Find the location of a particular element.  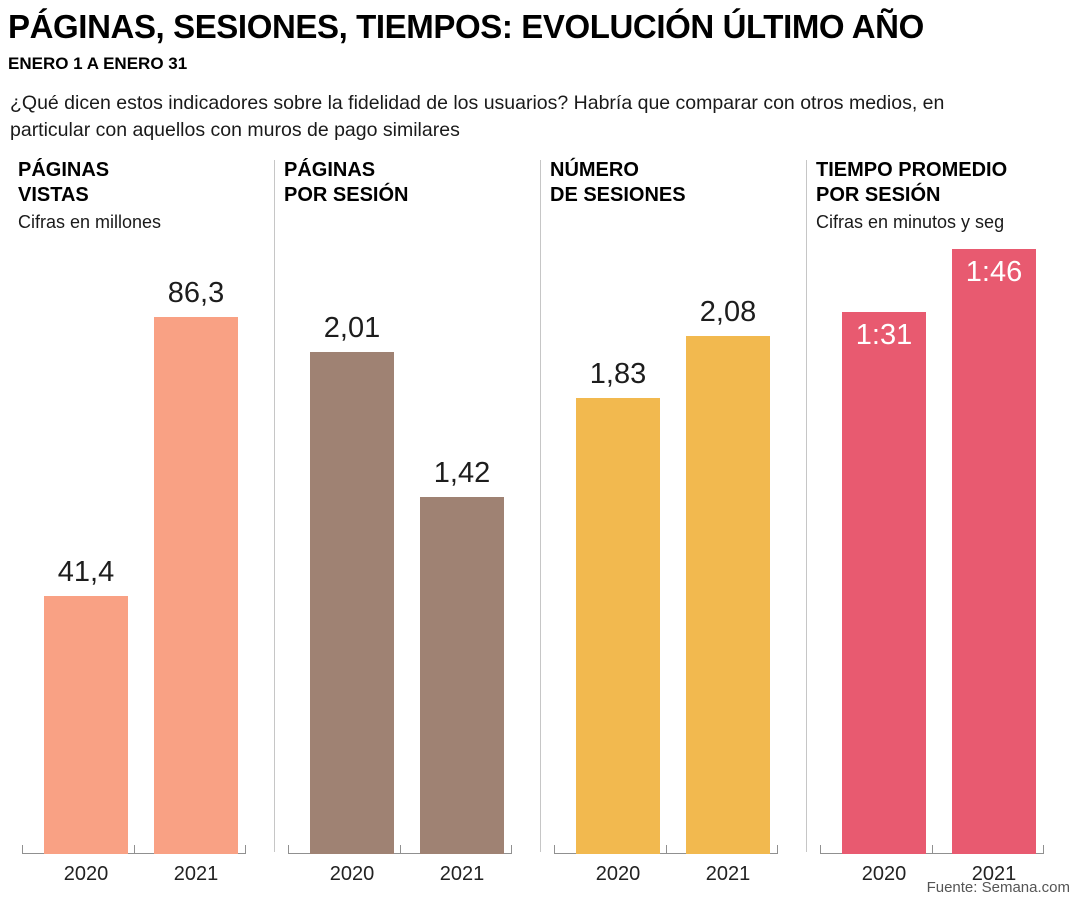

bar-group-2020: 1,83 is located at coordinates (618, 606).